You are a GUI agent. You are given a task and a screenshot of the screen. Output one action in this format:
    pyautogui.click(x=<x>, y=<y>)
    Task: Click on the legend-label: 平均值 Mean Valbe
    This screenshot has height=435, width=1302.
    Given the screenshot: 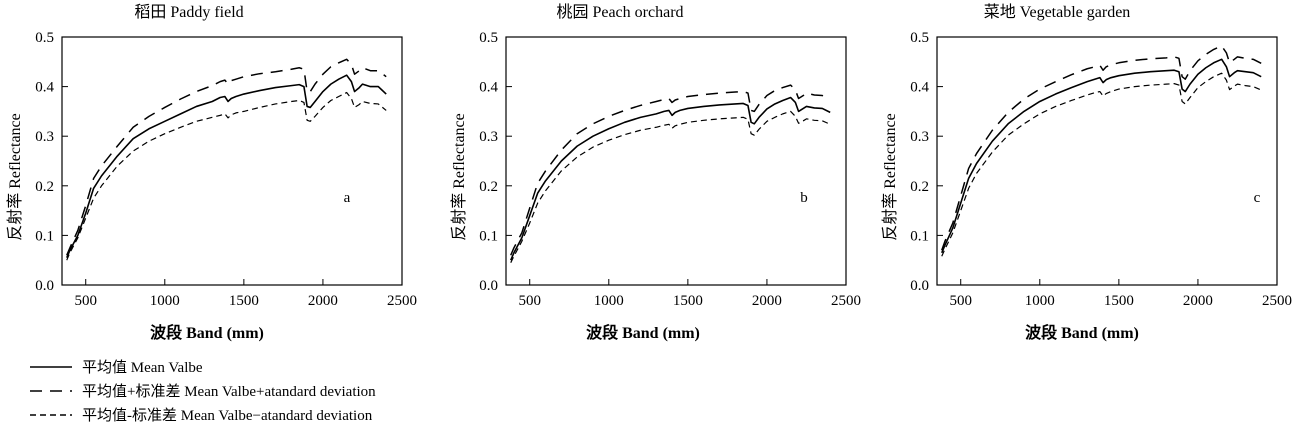 What is the action you would take?
    pyautogui.click(x=142, y=367)
    